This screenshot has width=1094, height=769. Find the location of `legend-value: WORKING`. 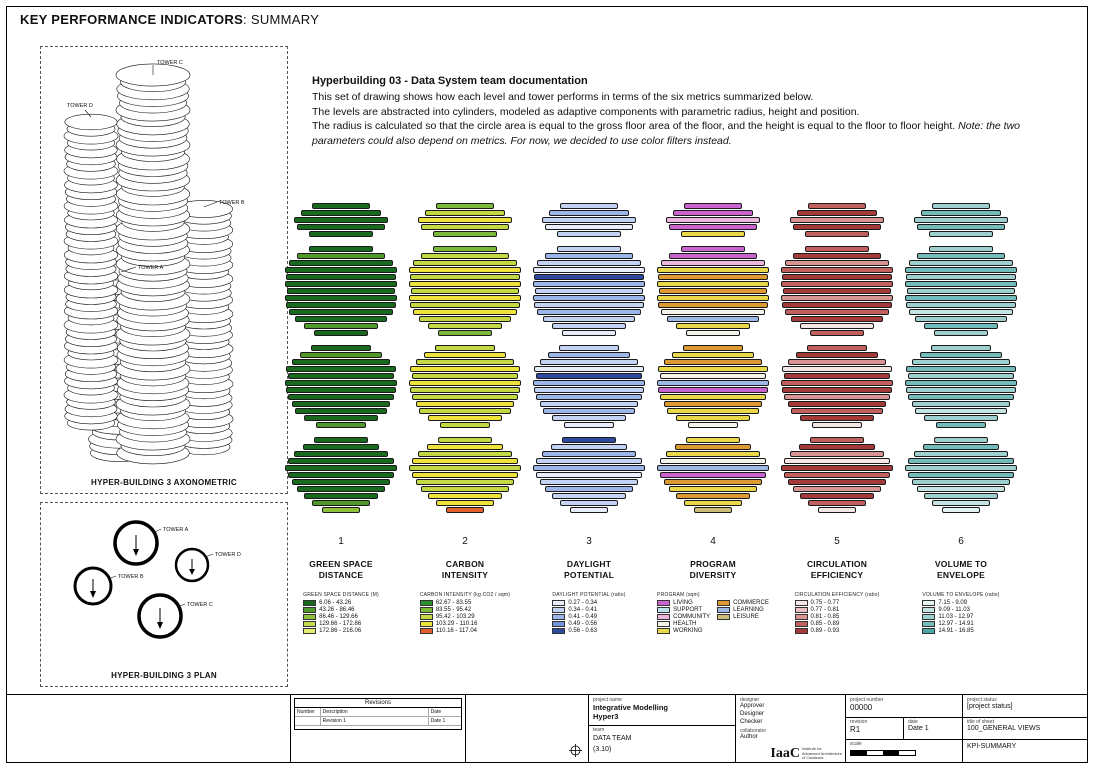

legend-value: WORKING is located at coordinates (688, 630).